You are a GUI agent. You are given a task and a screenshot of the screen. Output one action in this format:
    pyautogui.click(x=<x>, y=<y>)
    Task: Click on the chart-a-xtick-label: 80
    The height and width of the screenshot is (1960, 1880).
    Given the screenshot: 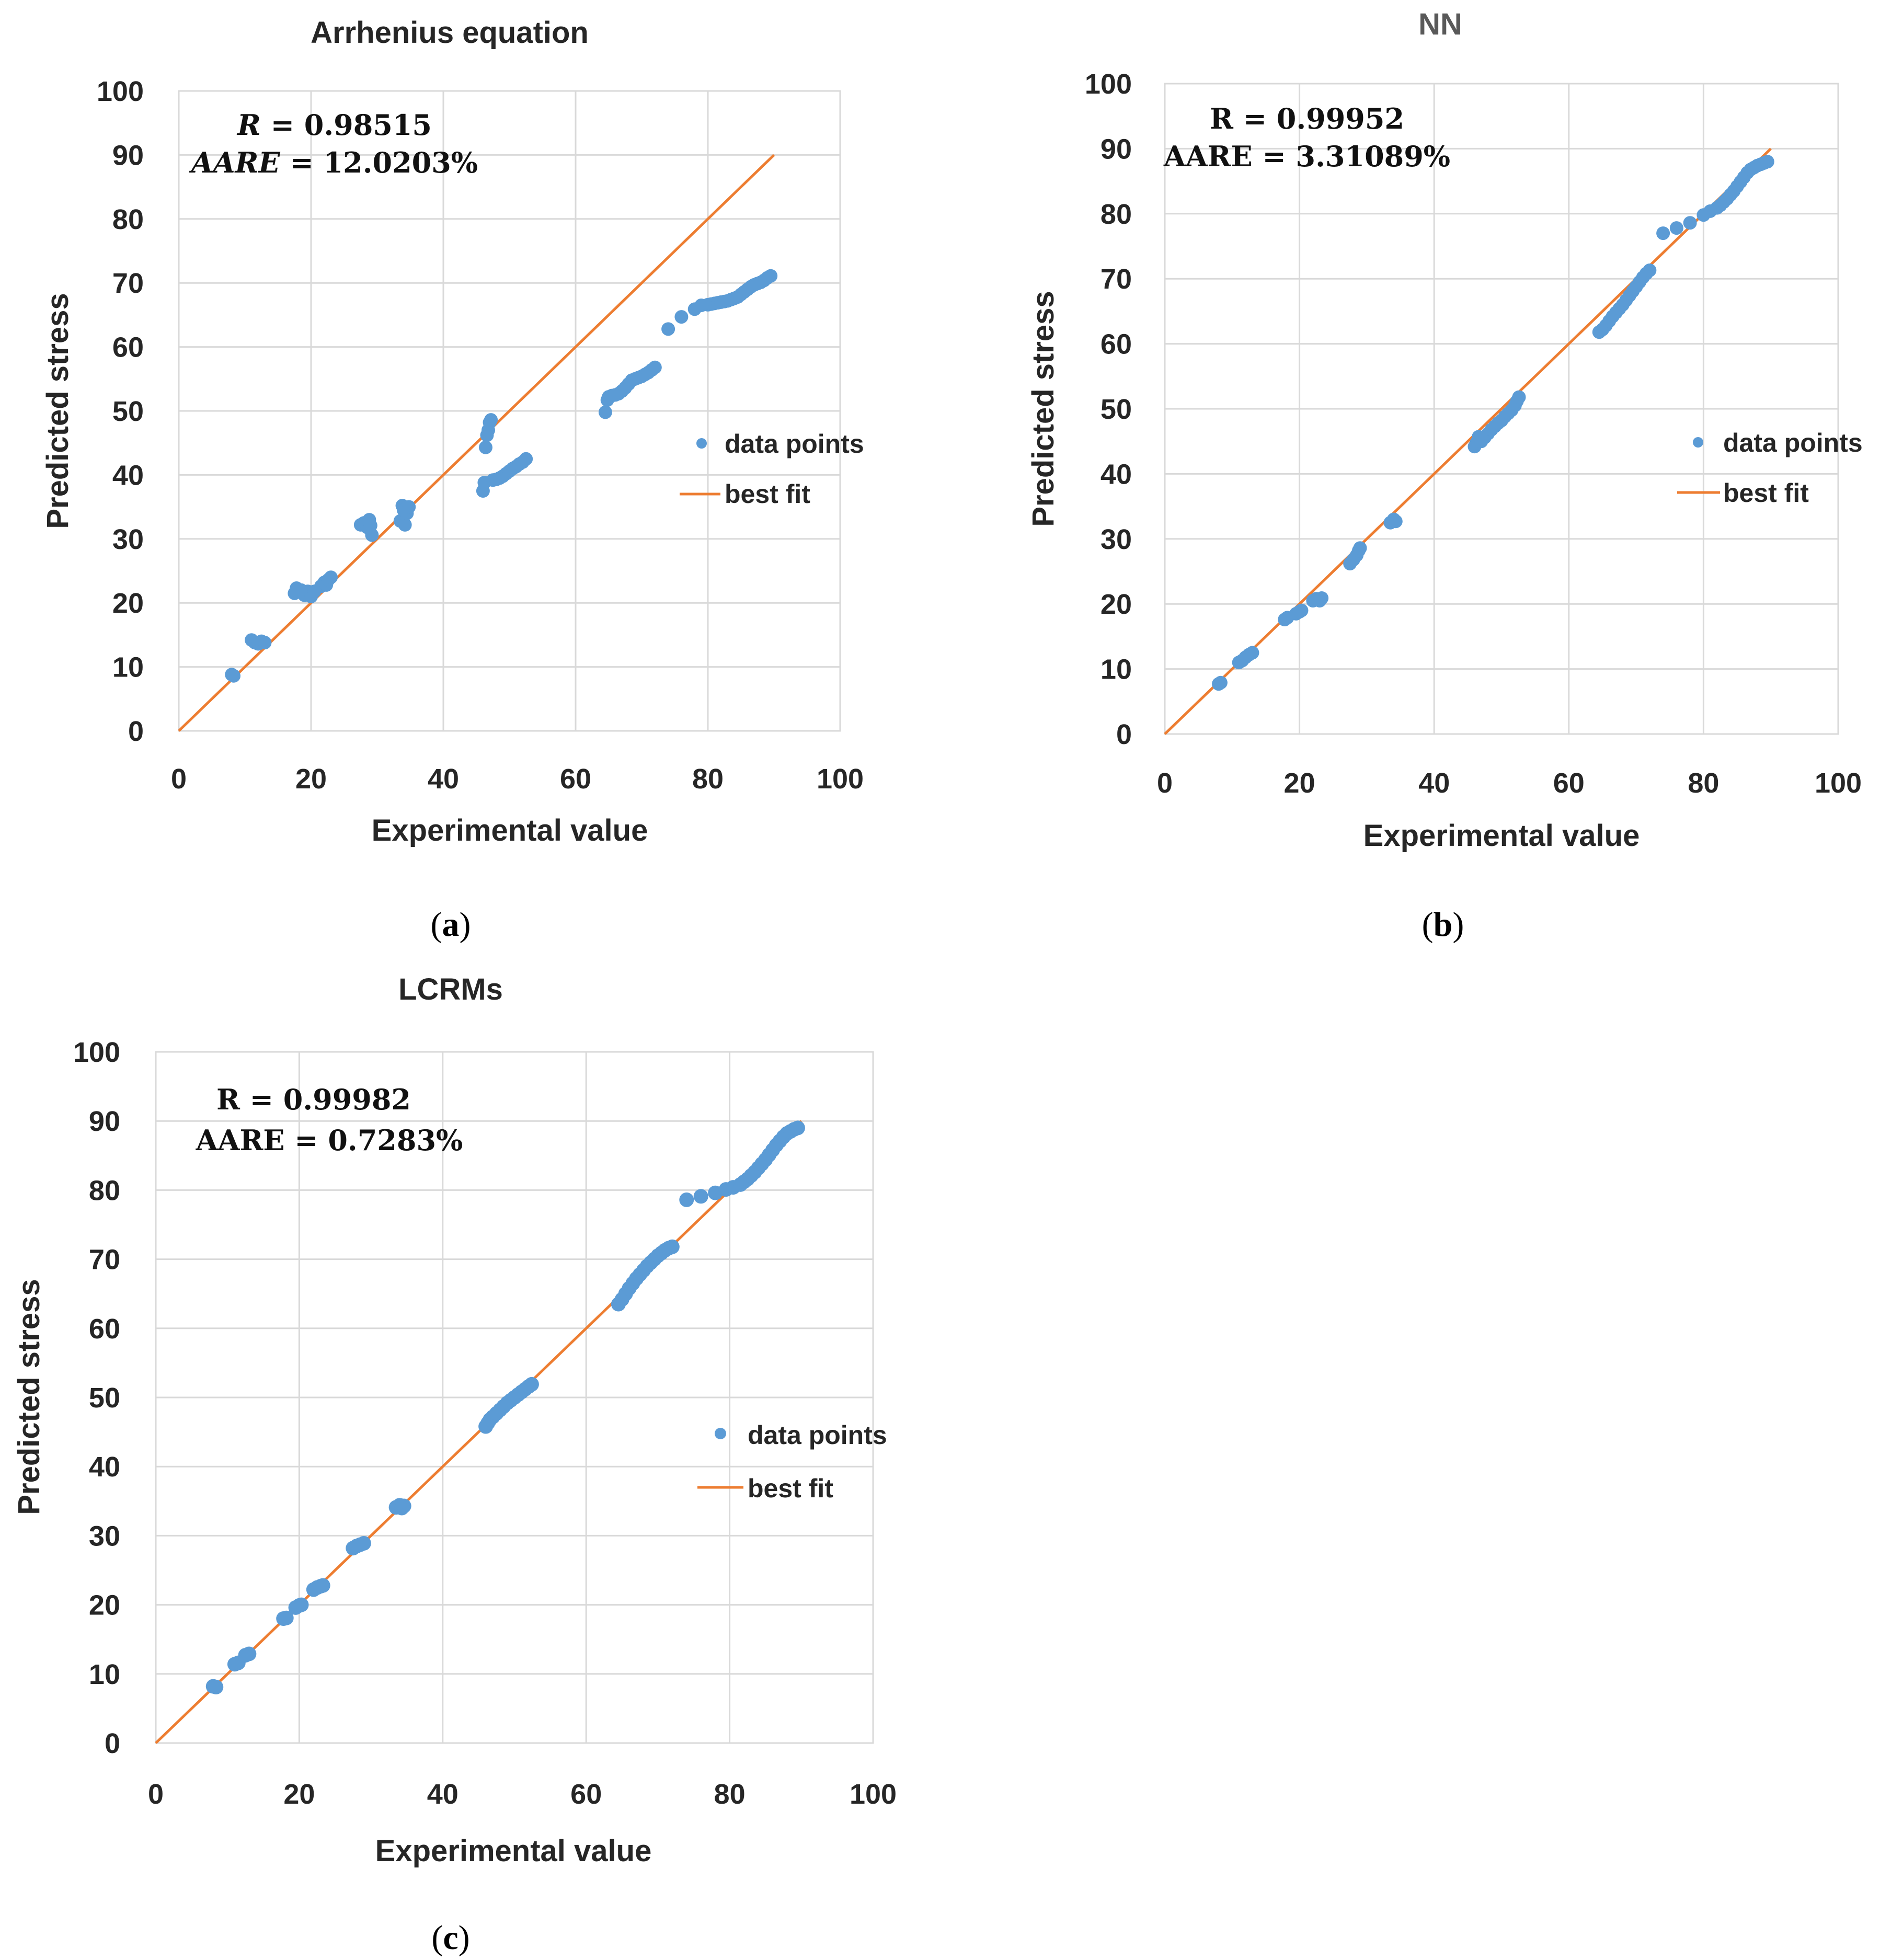 What is the action you would take?
    pyautogui.click(x=708, y=779)
    